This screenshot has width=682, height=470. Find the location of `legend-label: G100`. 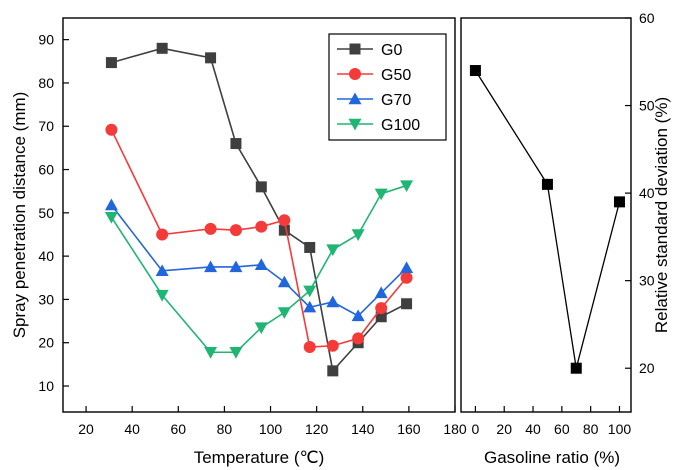

legend-label: G100 is located at coordinates (400, 125).